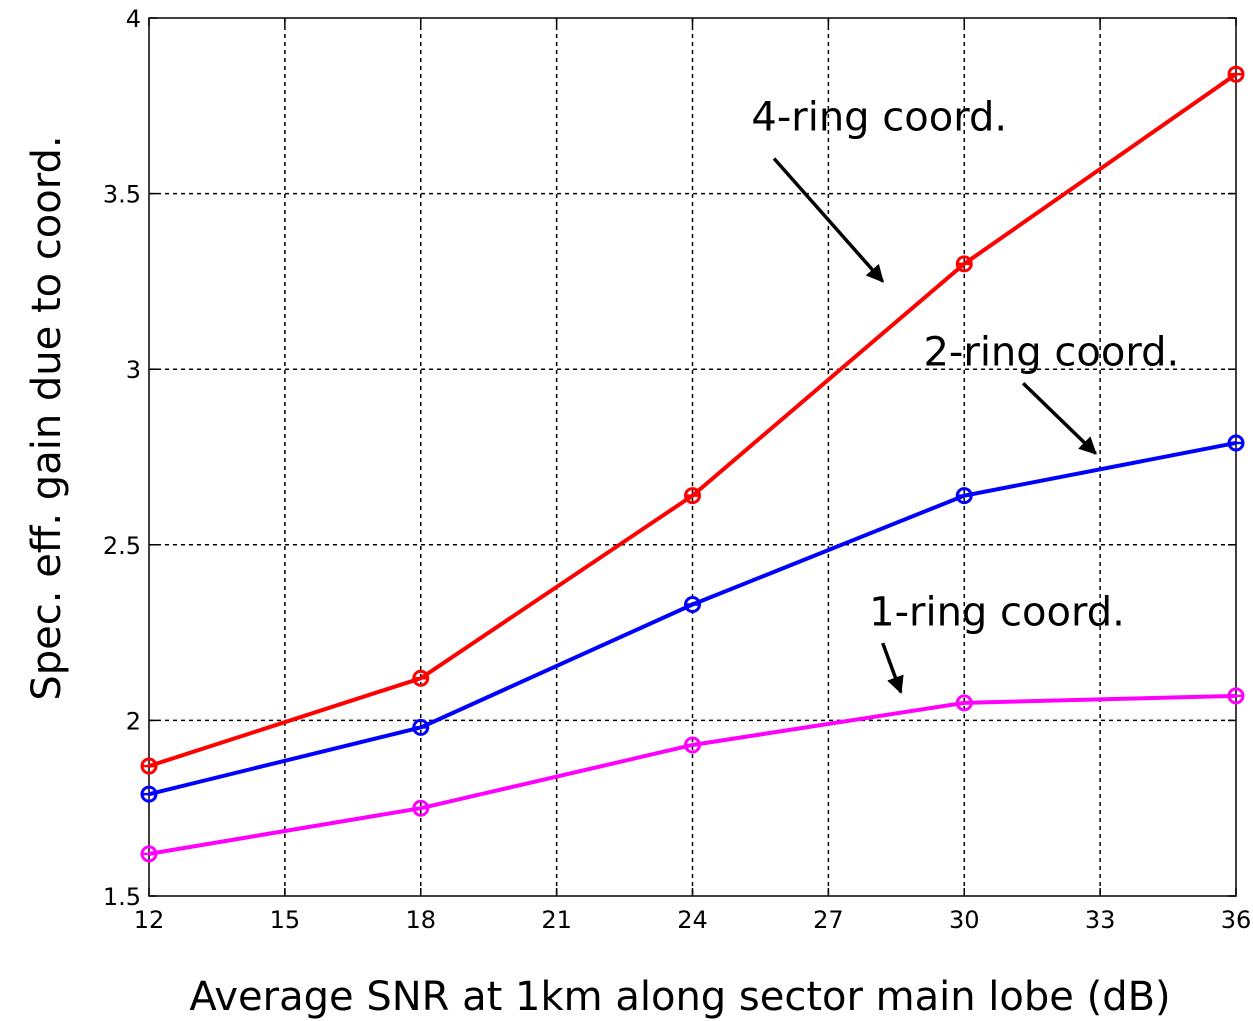 This screenshot has height=1021, width=1253. What do you see at coordinates (692, 920) in the screenshot?
I see `x-tick-label: 24` at bounding box center [692, 920].